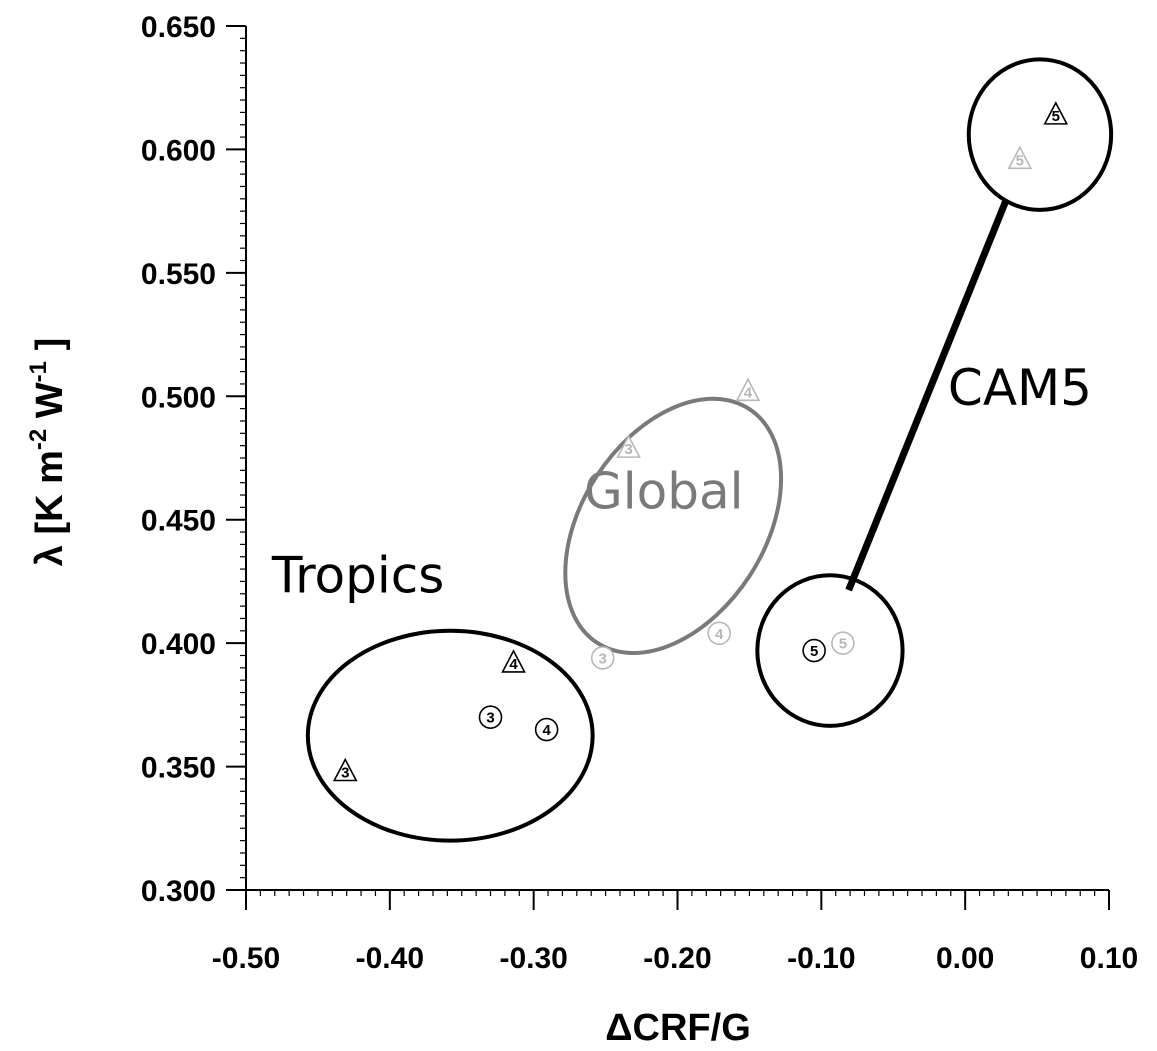  Describe the element at coordinates (178, 644) in the screenshot. I see `y-tick-label: 0.400` at that location.